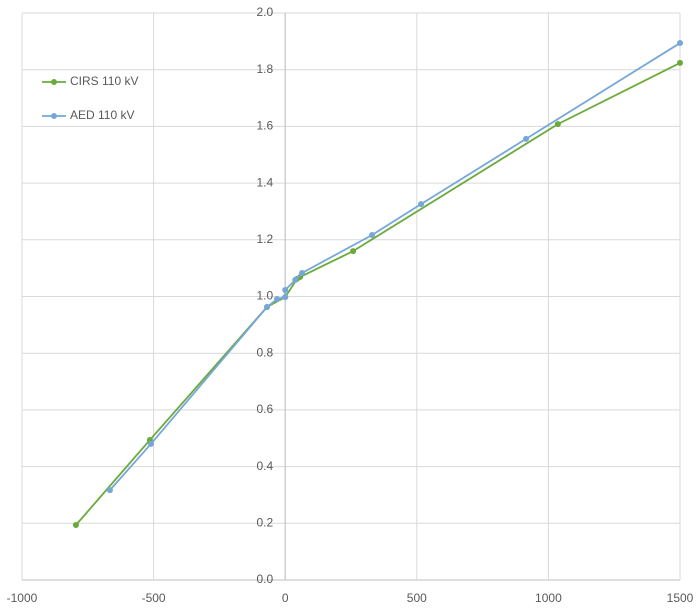  I want to click on y-tick-label: 0.8, so click(265, 352).